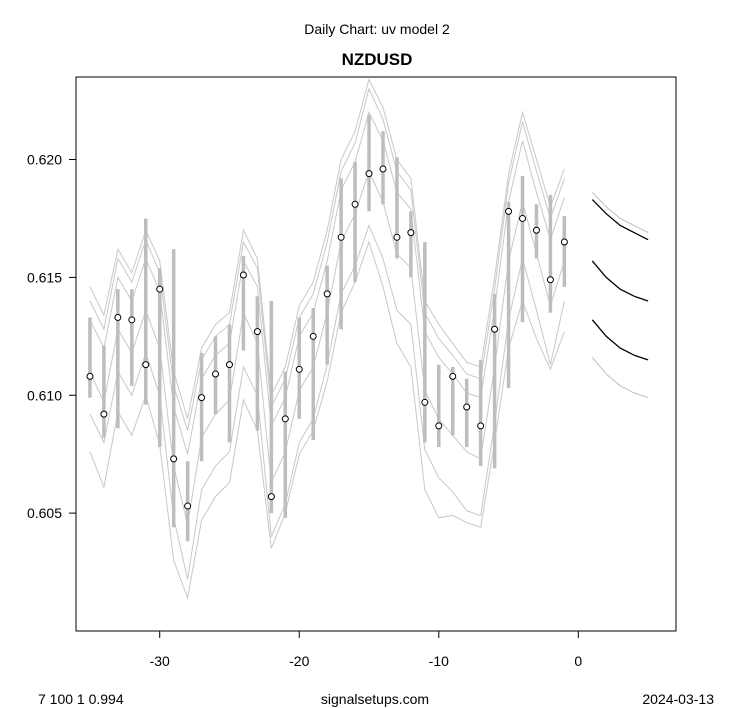 The image size is (753, 708). Describe the element at coordinates (299, 661) in the screenshot. I see `x-tick-label: -20` at that location.